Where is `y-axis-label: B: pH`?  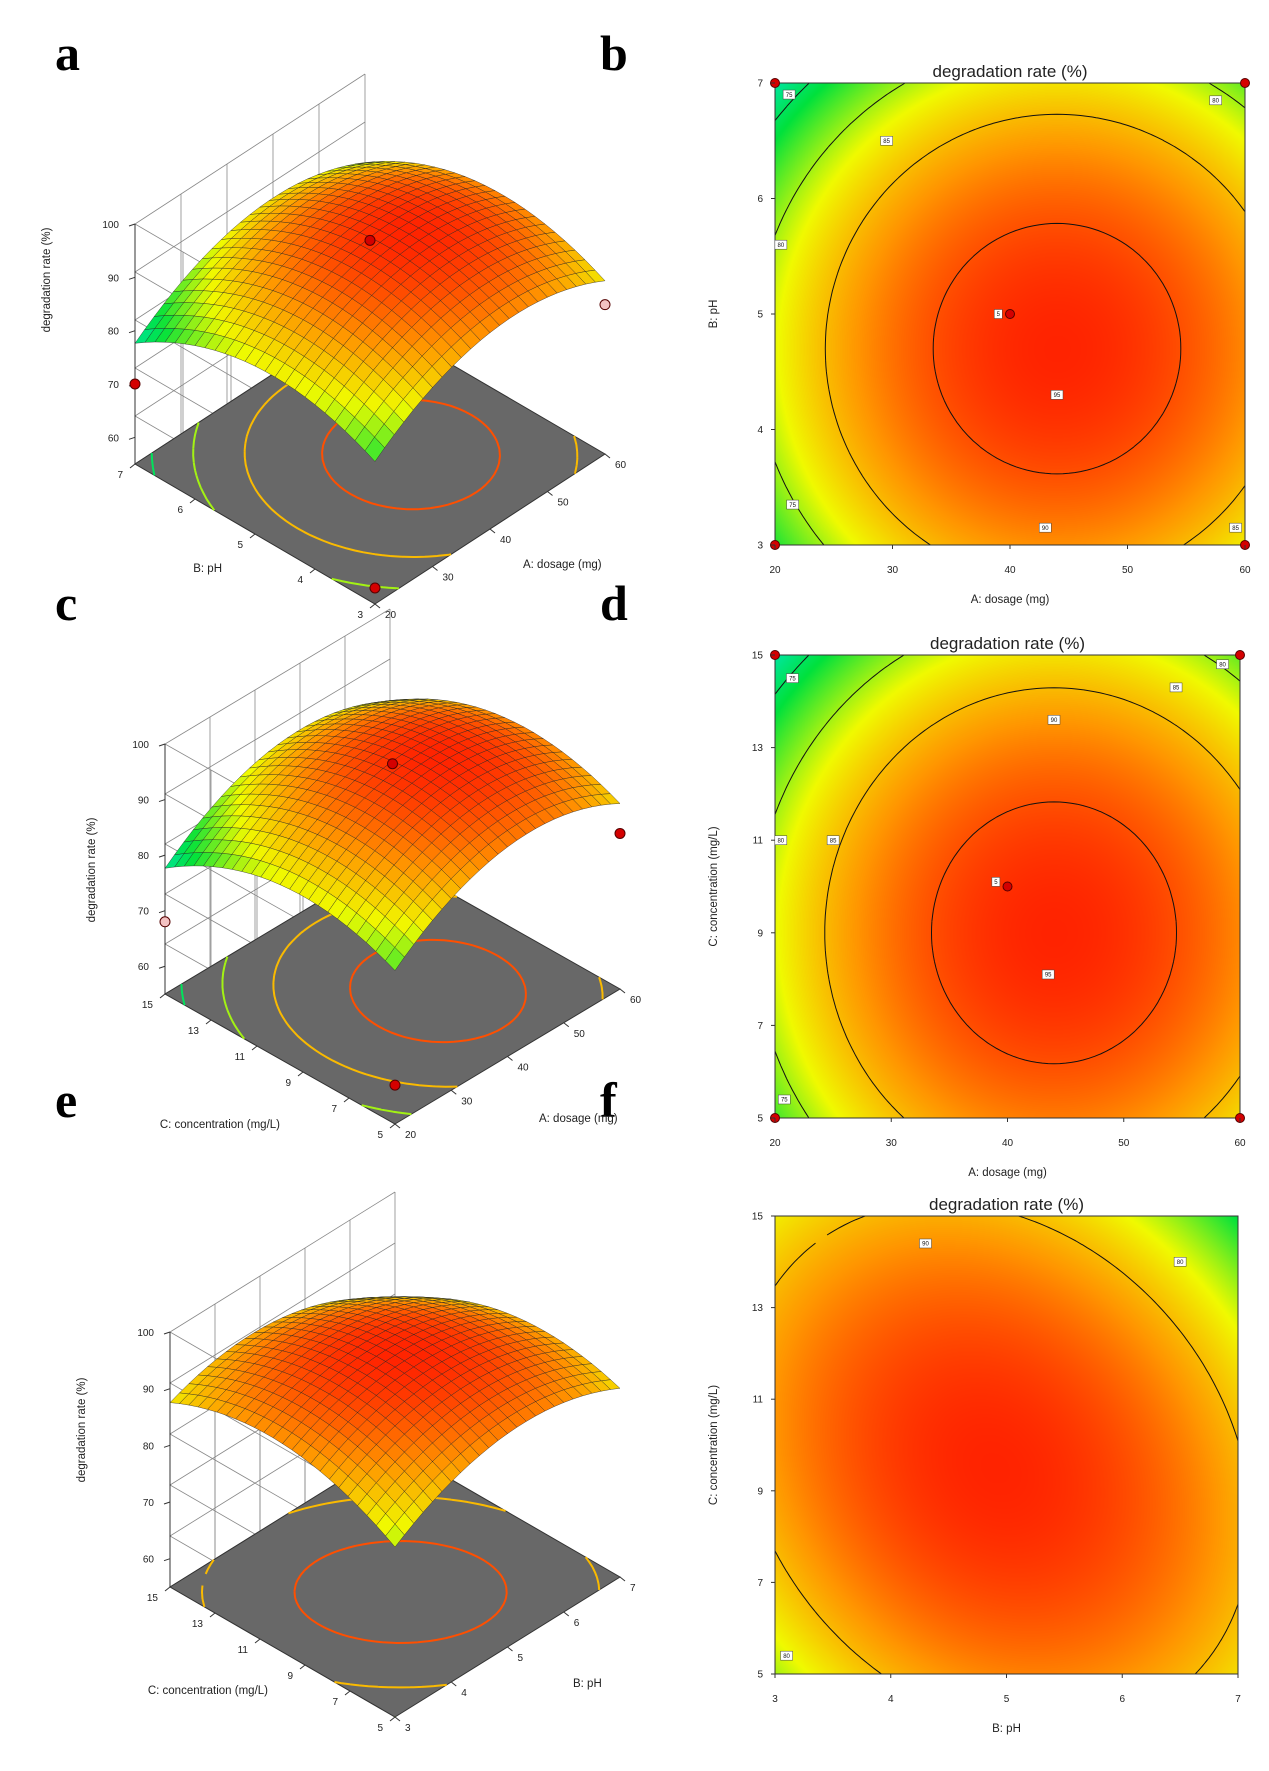
y-axis-label: B: pH is located at coordinates (714, 314).